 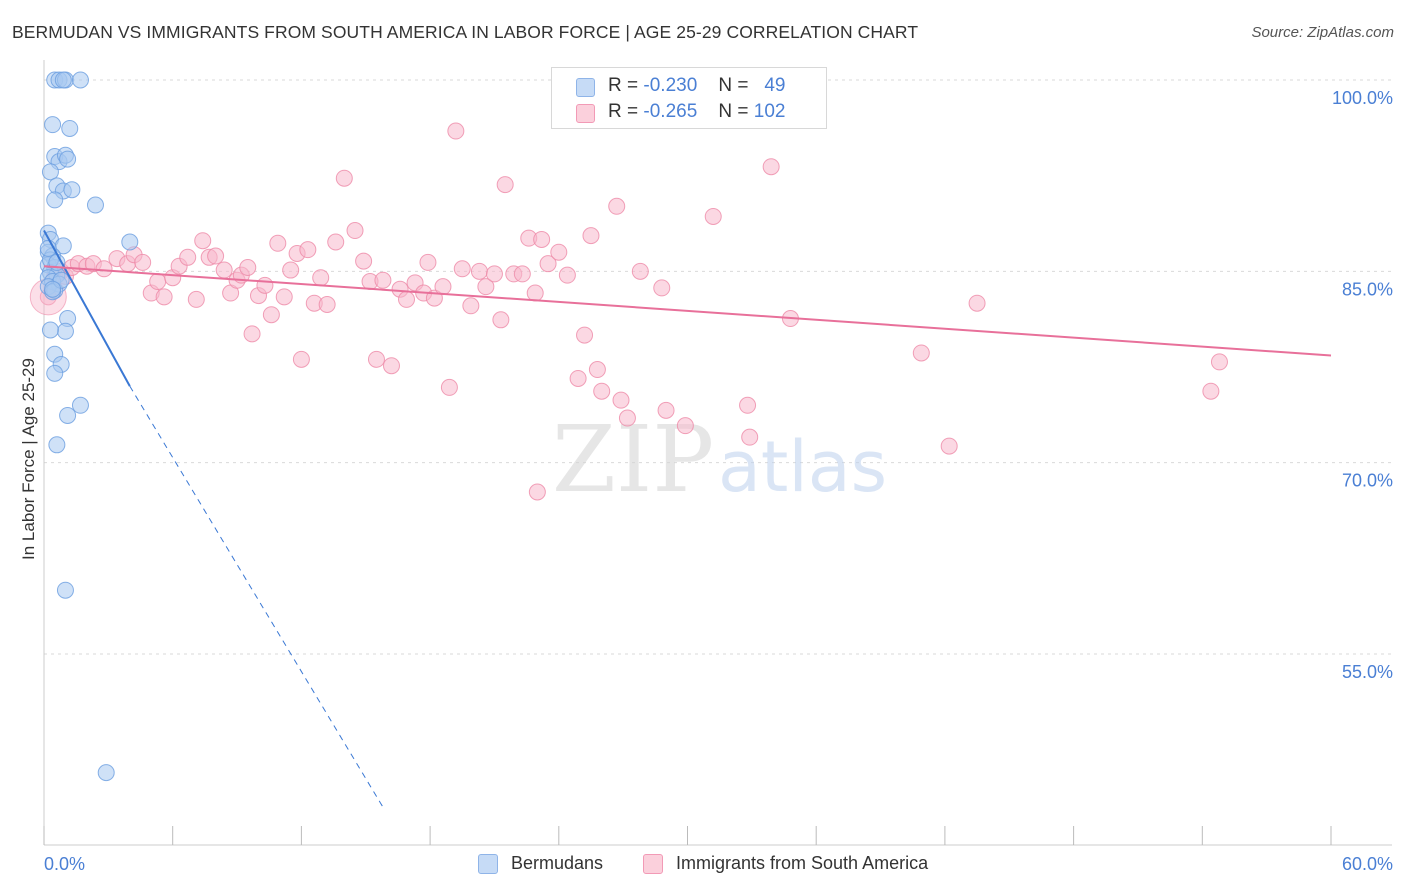 What do you see at coordinates (1367, 289) in the screenshot?
I see `y-tick-label: 85.0%` at bounding box center [1367, 289].